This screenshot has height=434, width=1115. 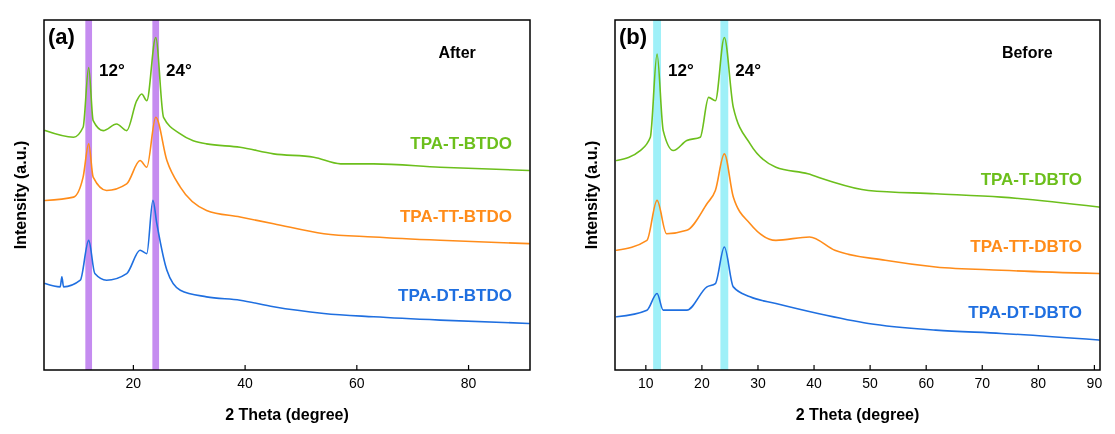 I want to click on annotation: After, so click(x=457, y=52).